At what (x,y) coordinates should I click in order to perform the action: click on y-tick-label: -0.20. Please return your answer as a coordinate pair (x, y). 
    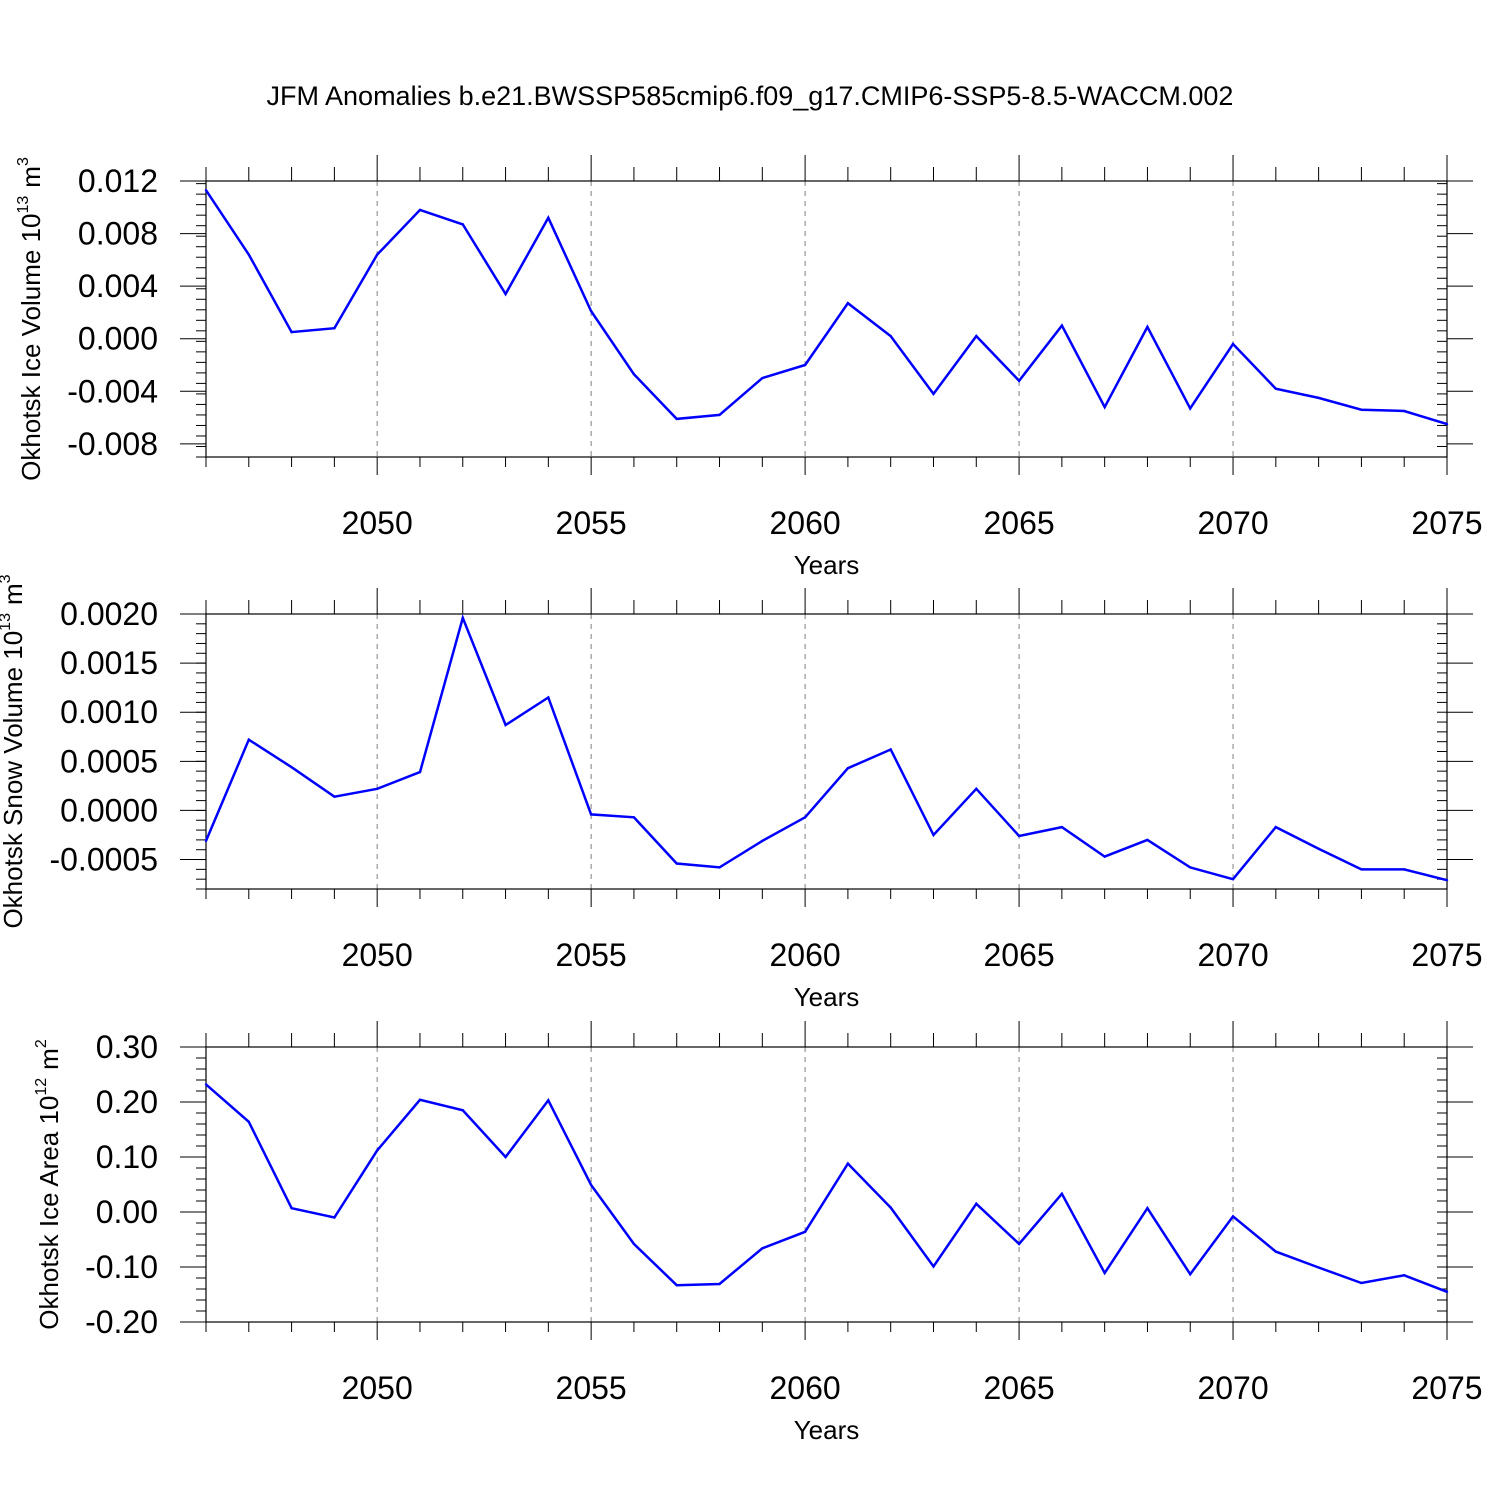
    Looking at the image, I should click on (121, 1322).